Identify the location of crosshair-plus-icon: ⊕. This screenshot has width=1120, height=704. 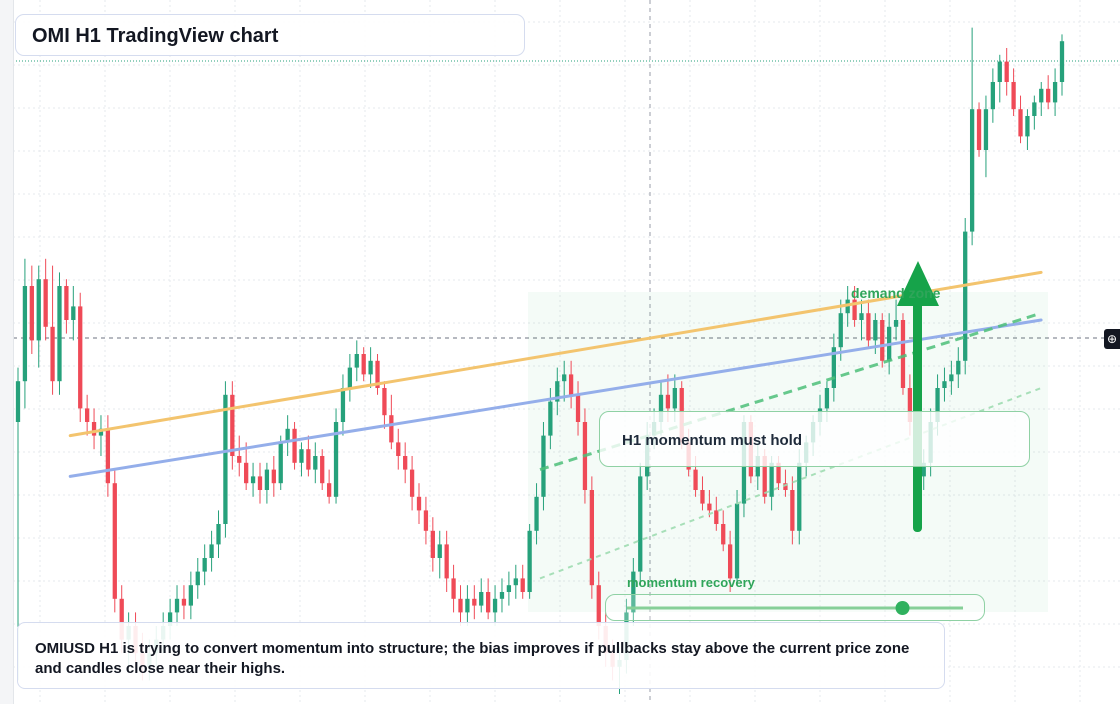
(1112, 339).